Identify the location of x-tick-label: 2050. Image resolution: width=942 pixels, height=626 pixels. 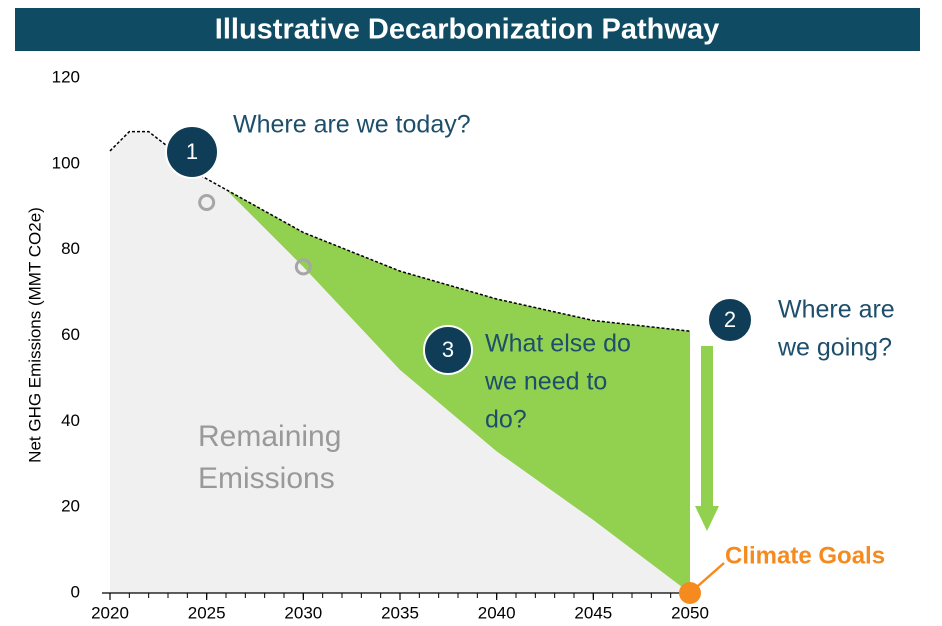
(690, 612).